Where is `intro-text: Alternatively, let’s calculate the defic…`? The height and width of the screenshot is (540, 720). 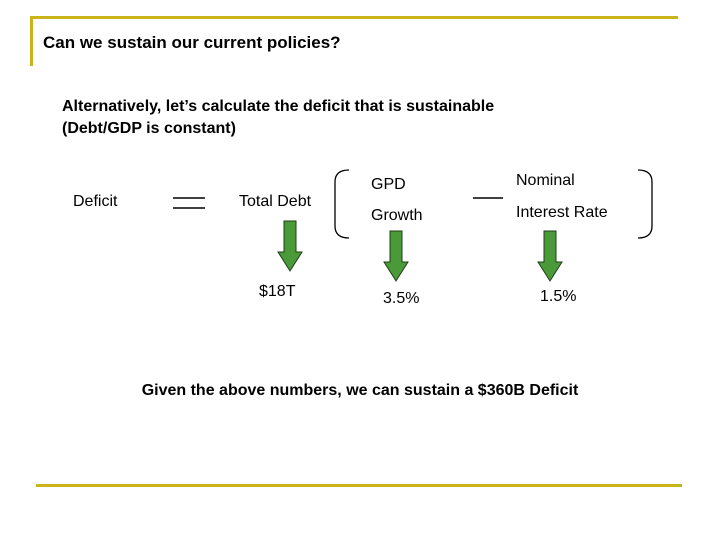
intro-text: Alternatively, let’s calculate the defic… is located at coordinates (342, 118).